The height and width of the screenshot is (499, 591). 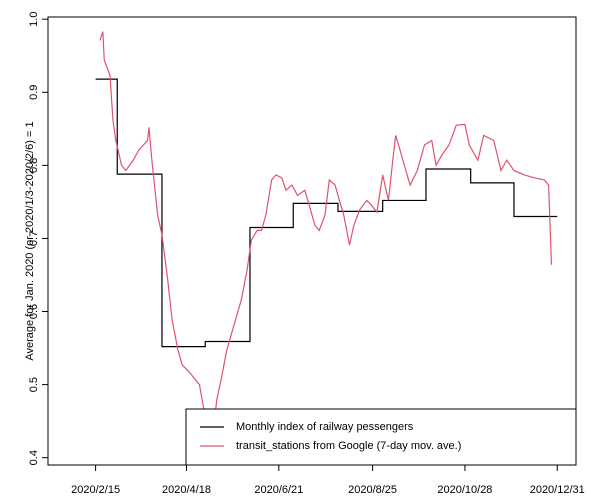 I want to click on y-tick-label: 0.9, so click(x=34, y=92).